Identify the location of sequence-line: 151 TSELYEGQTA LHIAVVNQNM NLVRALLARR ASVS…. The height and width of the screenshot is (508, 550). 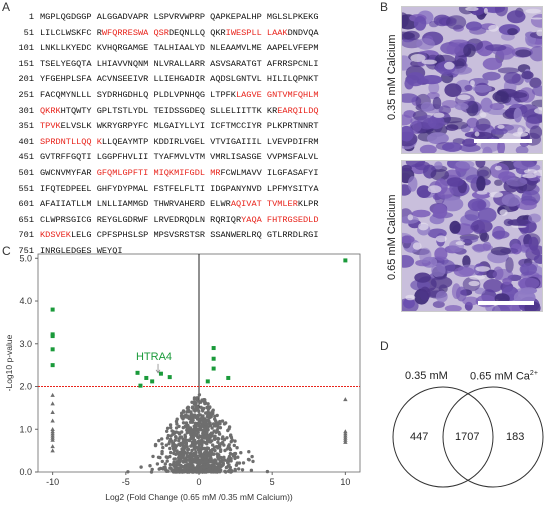
(188, 65).